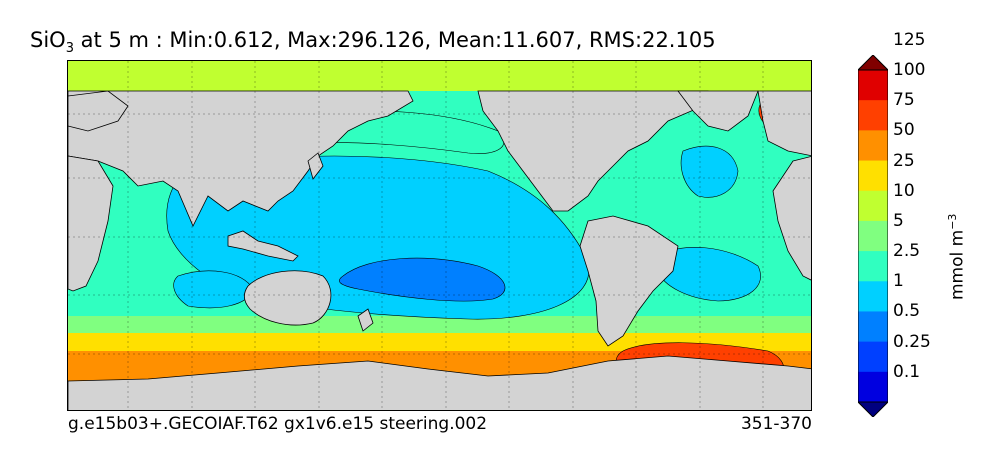 This screenshot has height=466, width=1002. I want to click on north-america, so click(593, 151).